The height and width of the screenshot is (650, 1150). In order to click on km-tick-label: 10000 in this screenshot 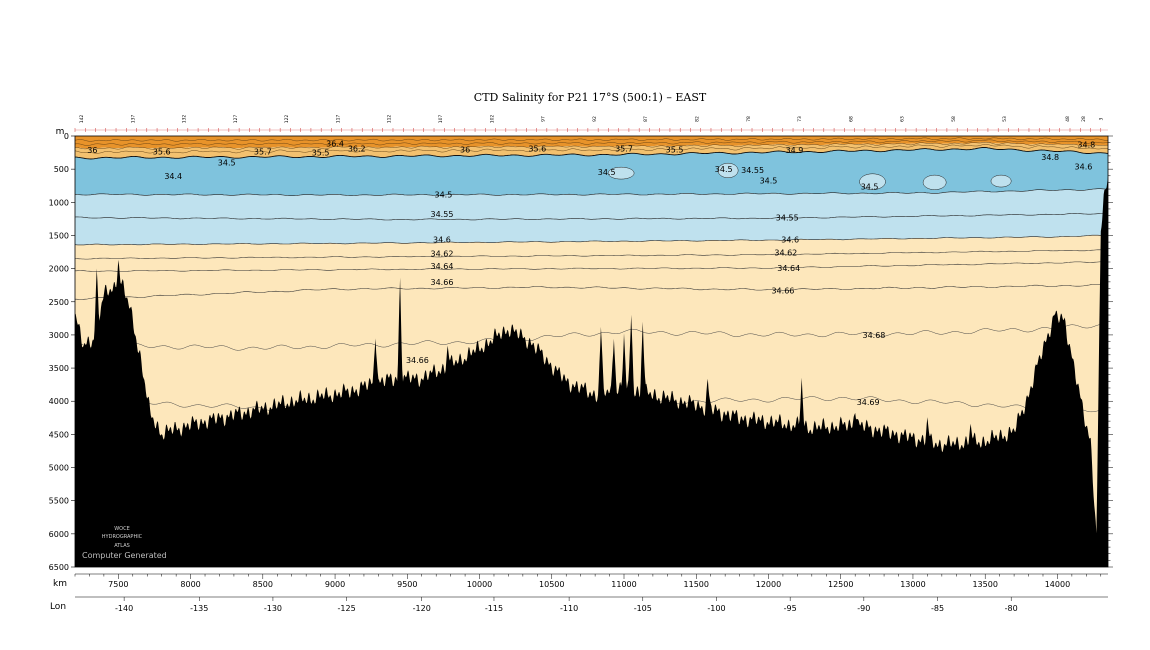, I will do `click(479, 584)`.